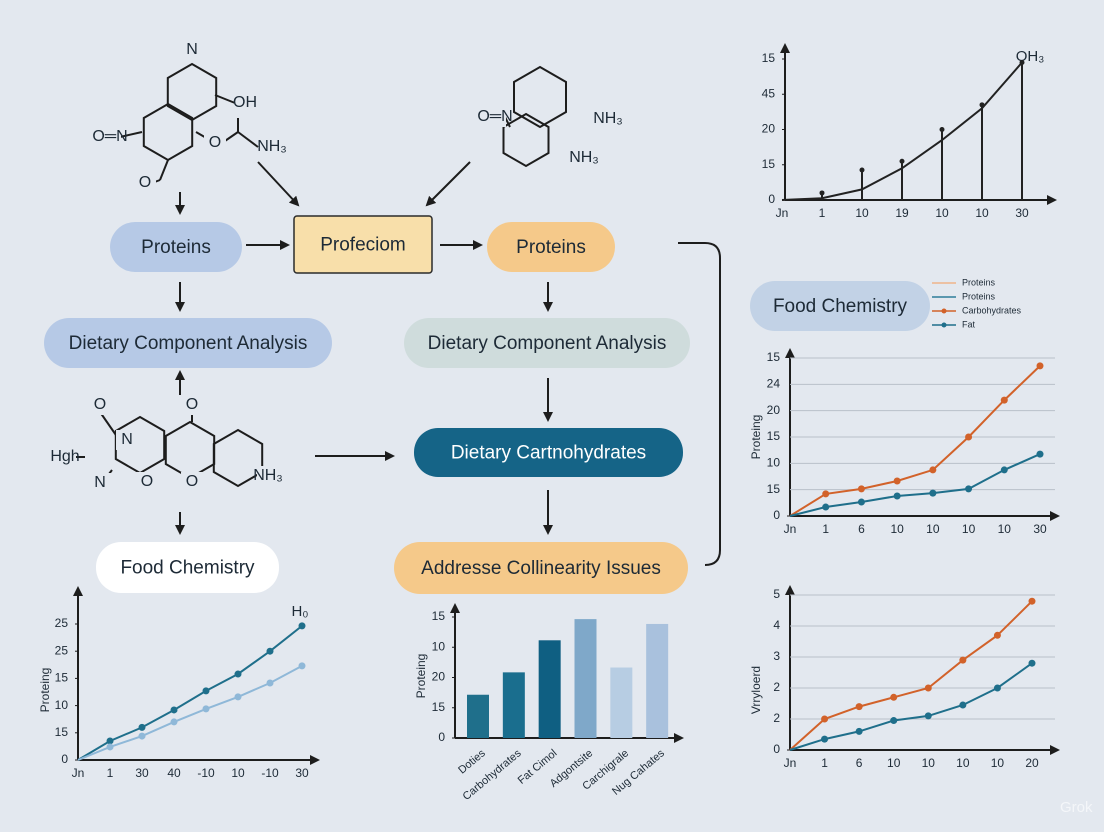  What do you see at coordinates (992, 310) in the screenshot?
I see `legend-label: Carbohydrates` at bounding box center [992, 310].